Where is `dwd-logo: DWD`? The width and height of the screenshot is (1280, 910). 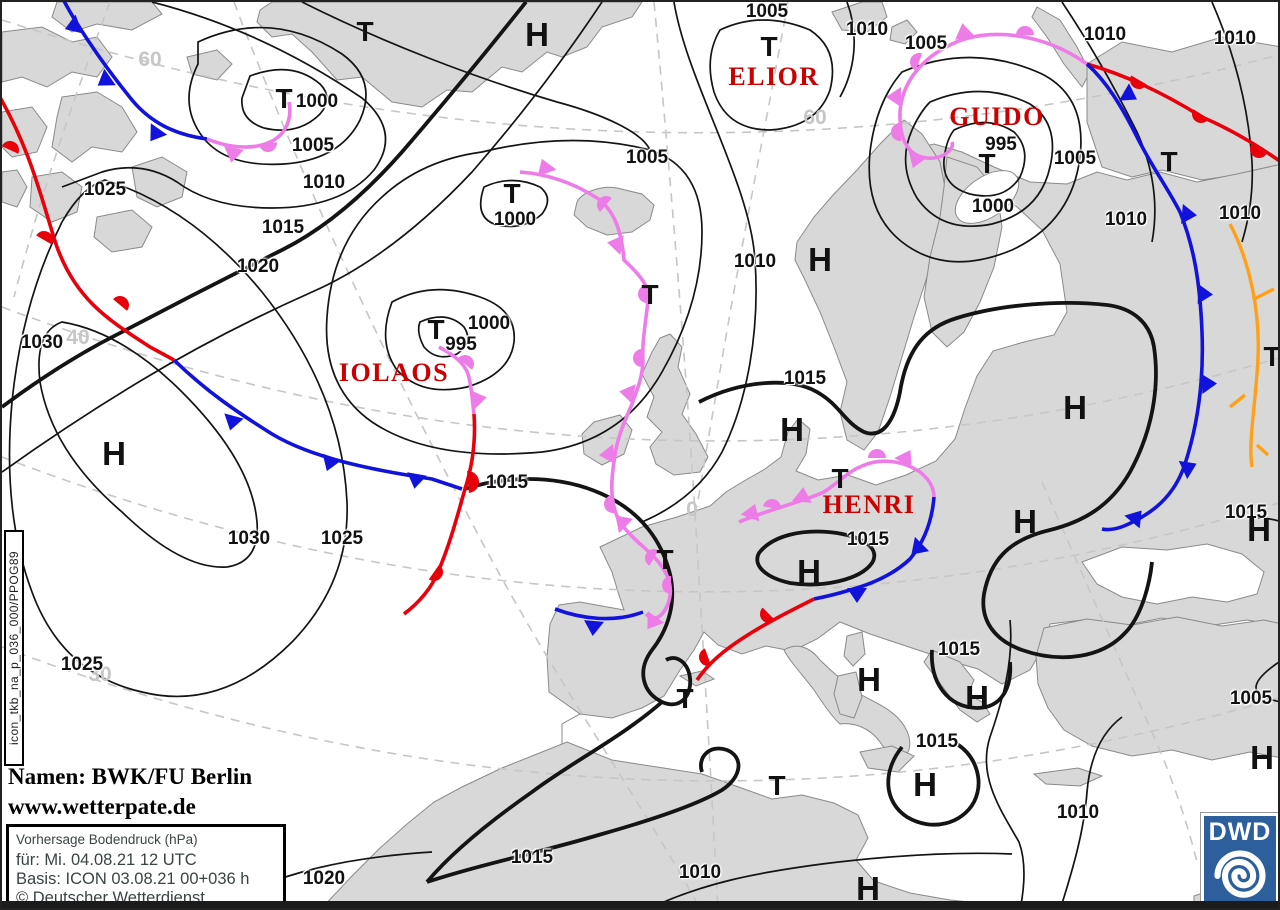
dwd-logo: DWD is located at coordinates (1239, 860).